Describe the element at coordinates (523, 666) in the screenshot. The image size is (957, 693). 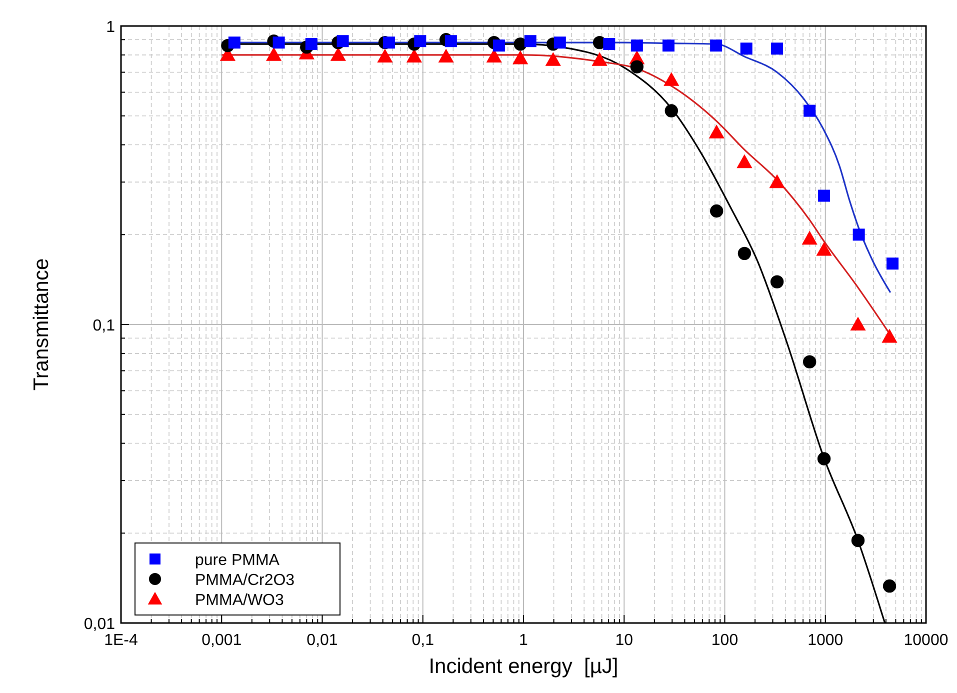
I see `x-axis-title: Incident energy [µJ]` at that location.